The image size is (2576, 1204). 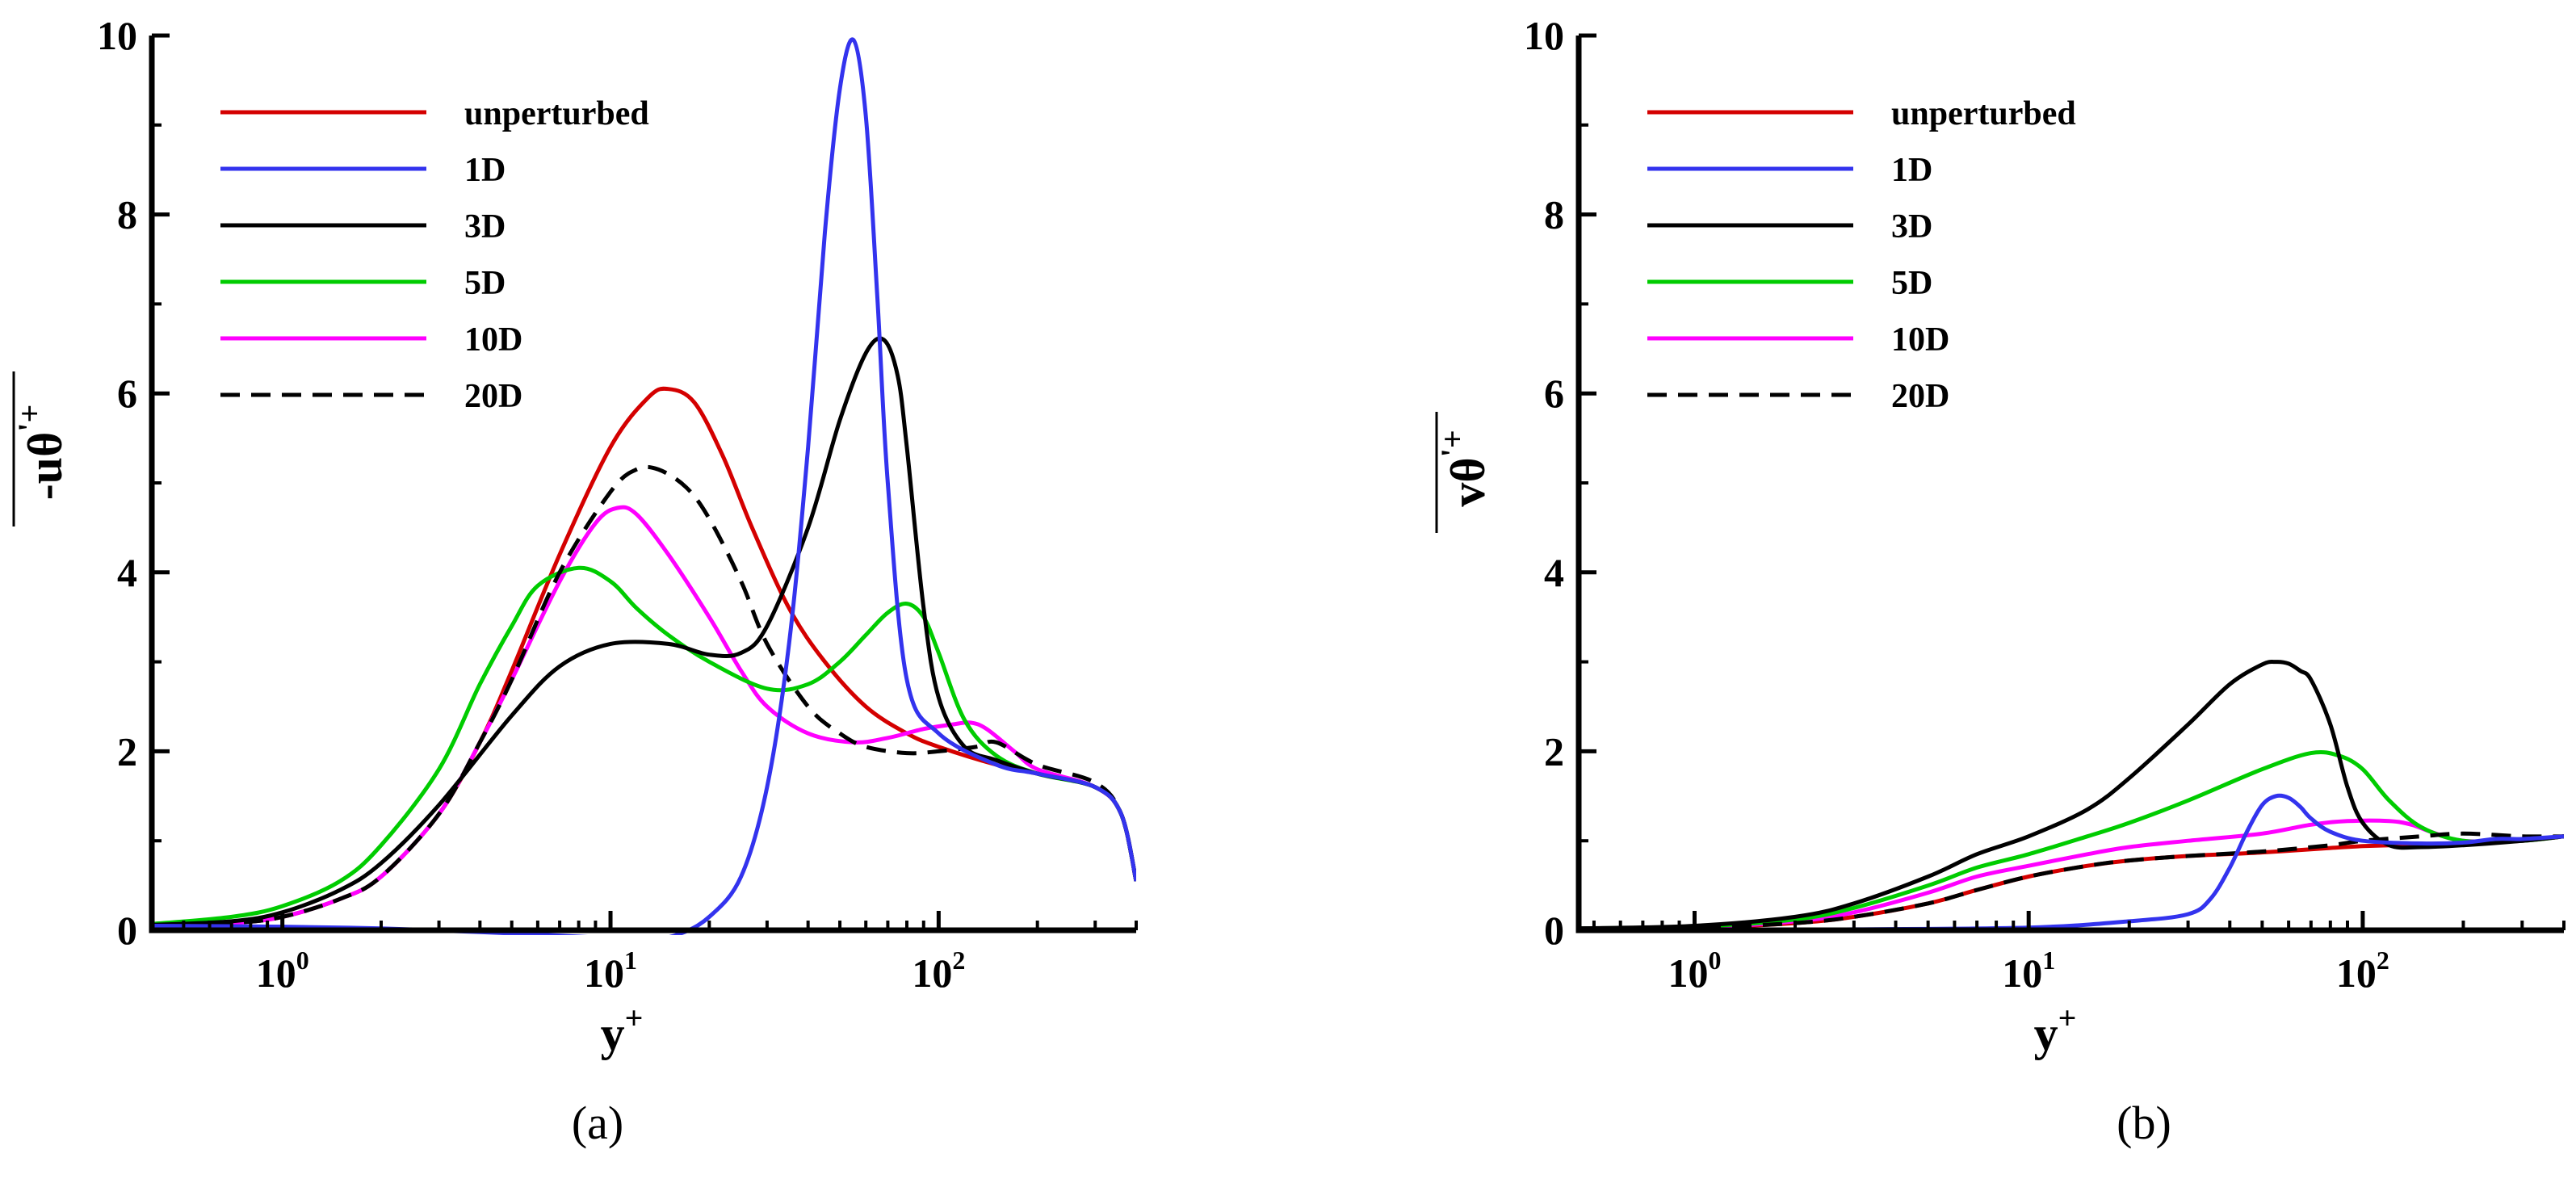 I want to click on panel-caption-b: (b), so click(x=2144, y=1123).